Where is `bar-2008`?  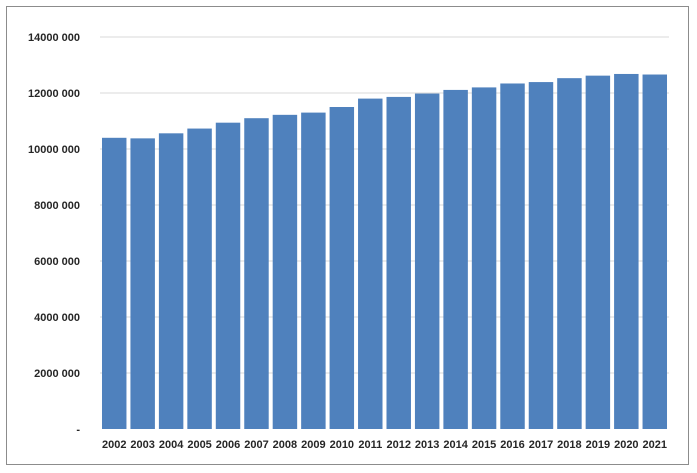
bar-2008 is located at coordinates (285, 271).